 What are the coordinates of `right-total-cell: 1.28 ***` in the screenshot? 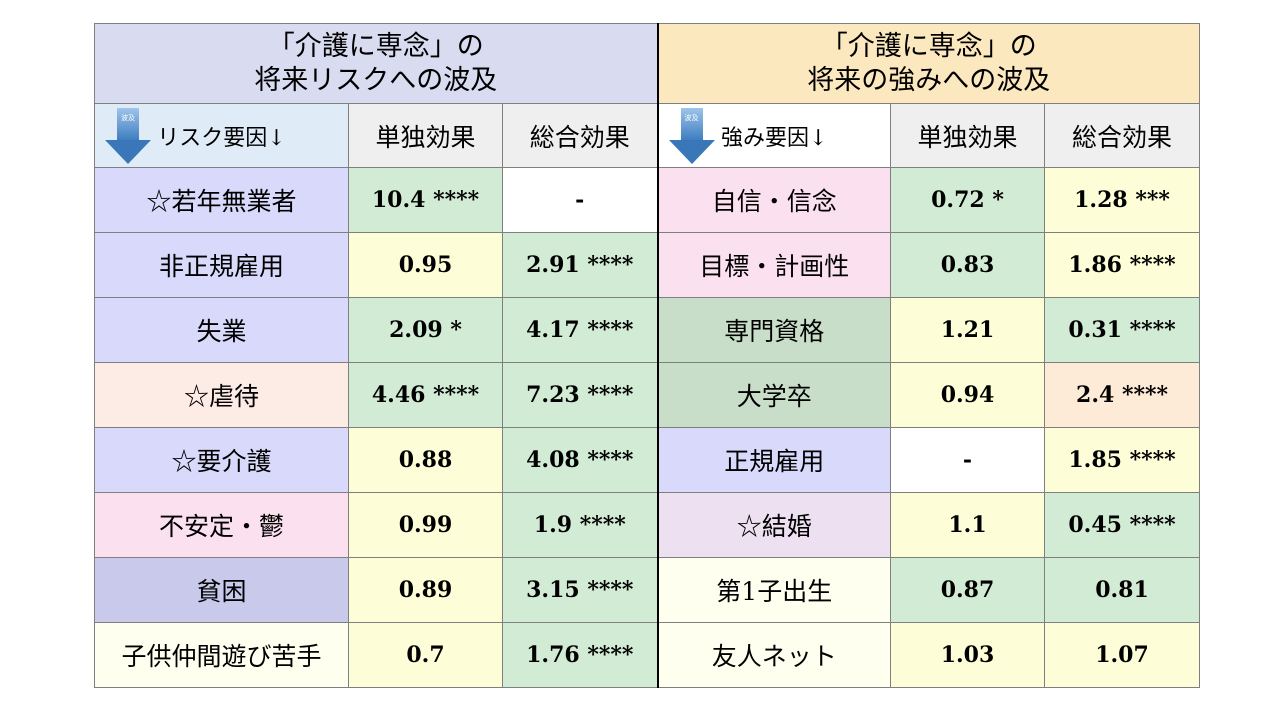 It's located at (1122, 200).